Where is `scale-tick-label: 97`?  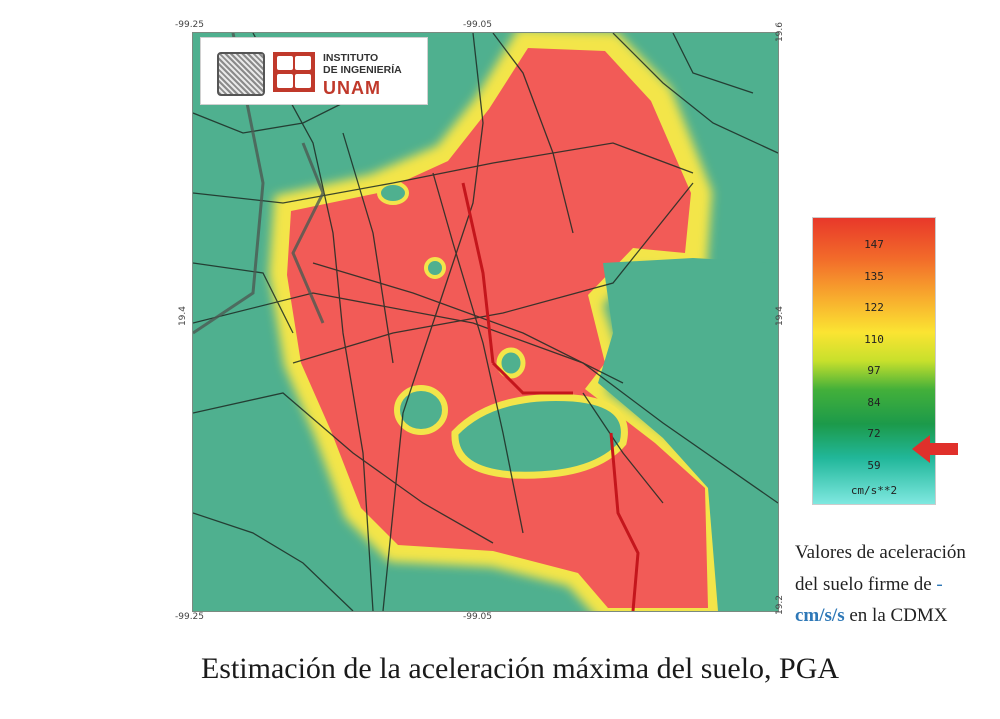
scale-tick-label: 97 is located at coordinates (874, 370).